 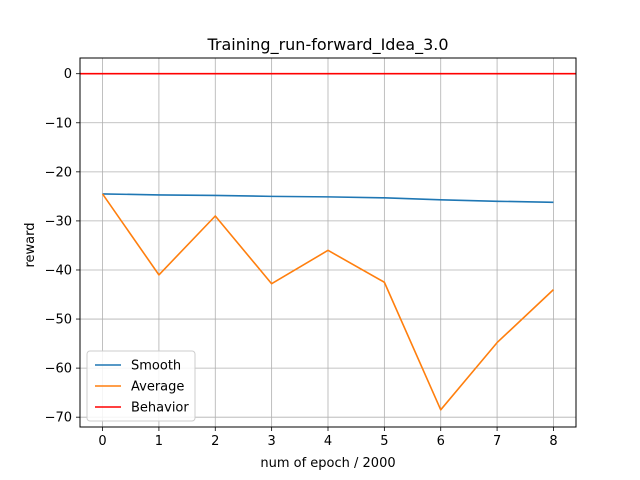 I want to click on x-tick-label: 6, so click(x=441, y=441).